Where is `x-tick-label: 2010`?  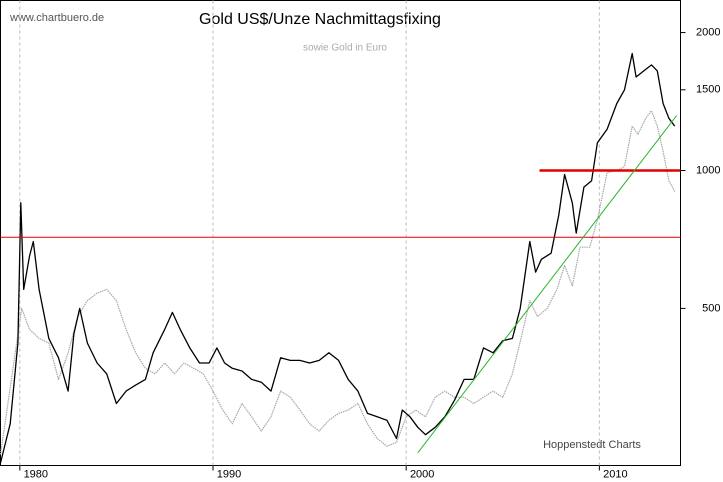 x-tick-label: 2010 is located at coordinates (615, 474).